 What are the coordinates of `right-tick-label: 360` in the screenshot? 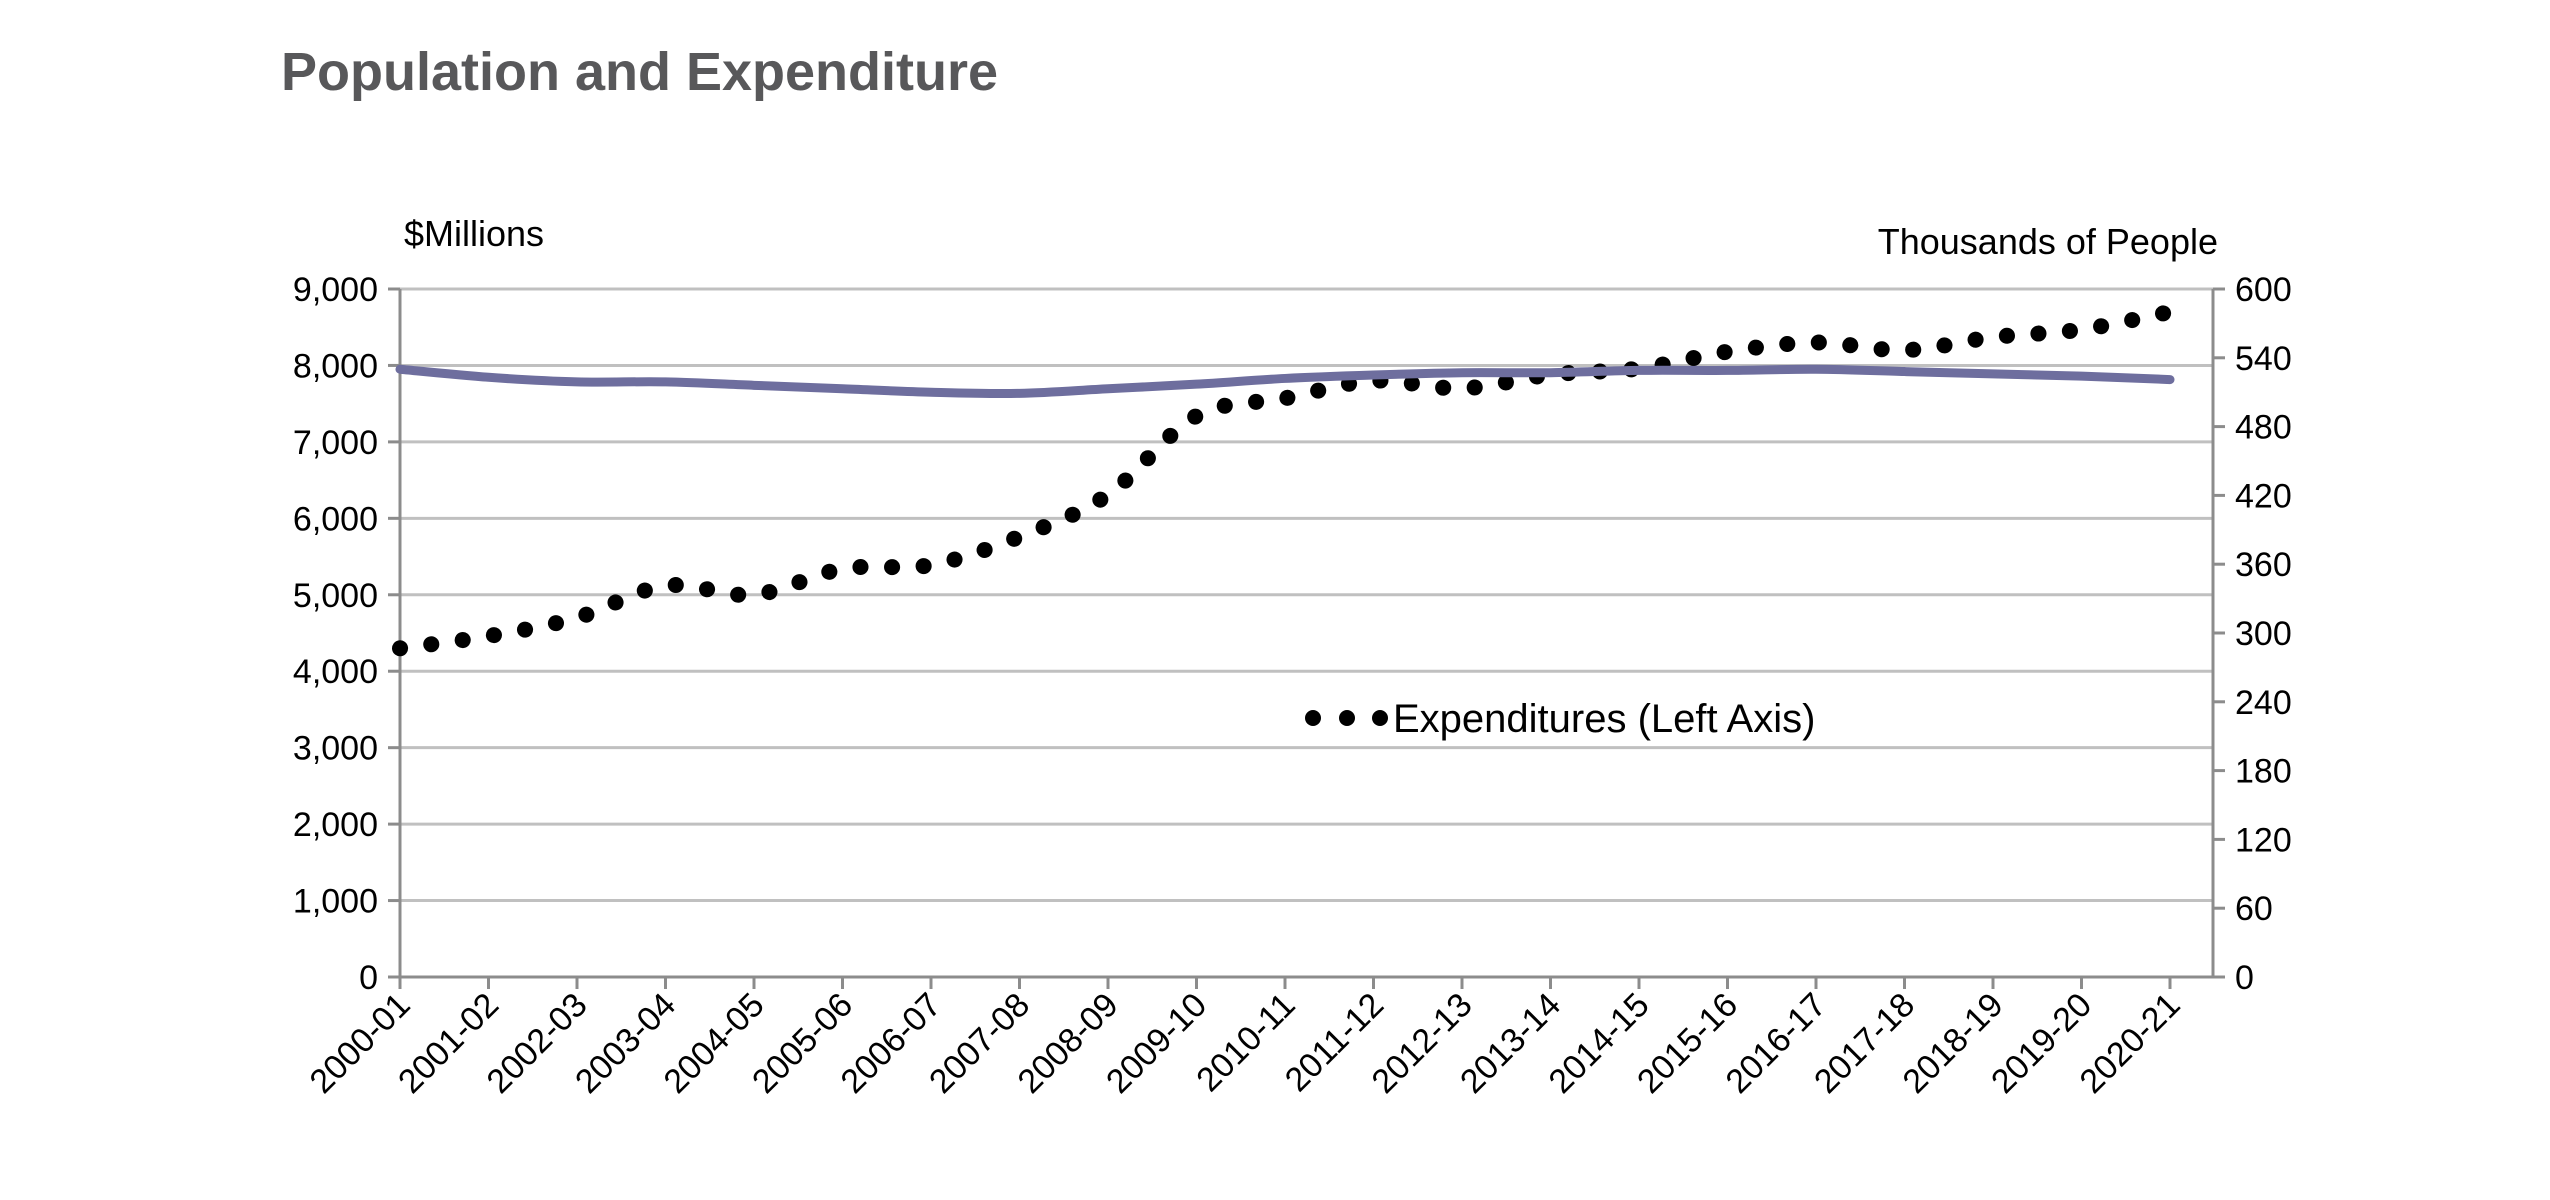 It's located at (2263, 565).